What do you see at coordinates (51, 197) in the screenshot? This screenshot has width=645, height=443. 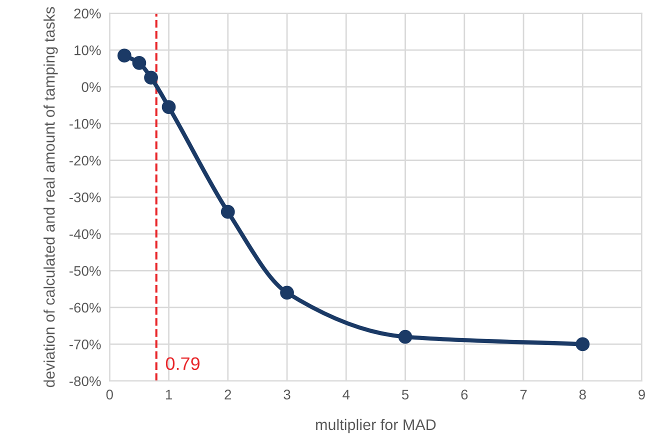 I see `y-axis-title: deviation of calculated and real amount of tamping tasks` at bounding box center [51, 197].